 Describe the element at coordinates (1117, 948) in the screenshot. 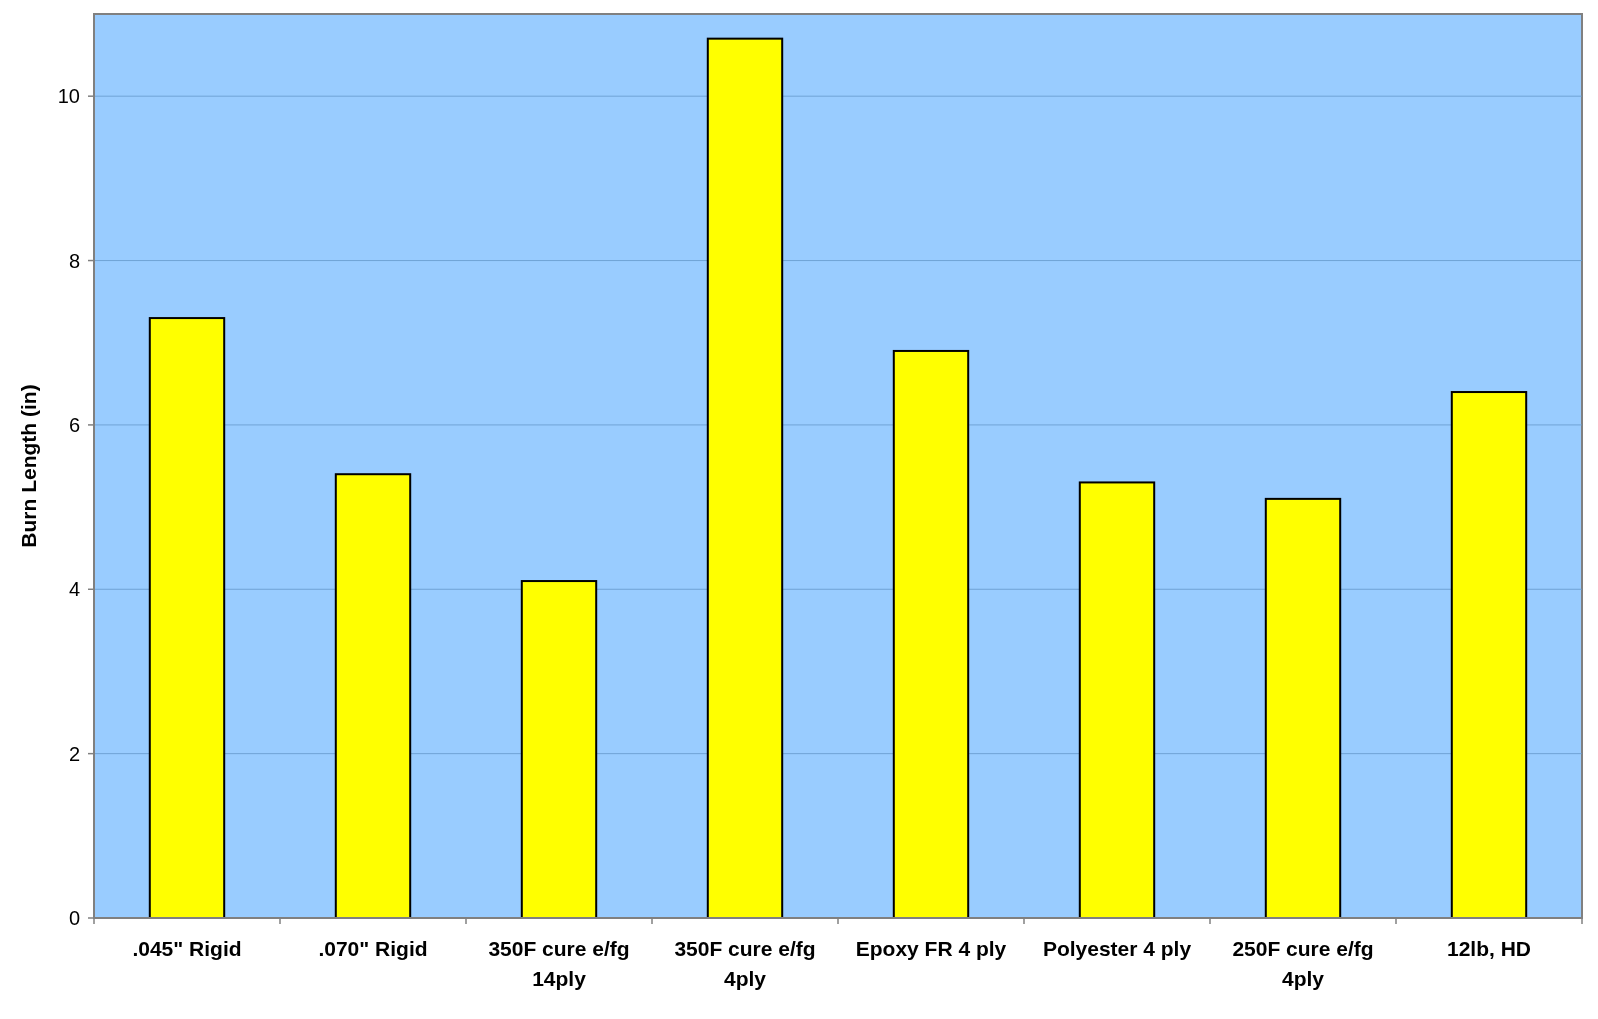

I see `x-tick-label: Polyester 4 ply` at that location.